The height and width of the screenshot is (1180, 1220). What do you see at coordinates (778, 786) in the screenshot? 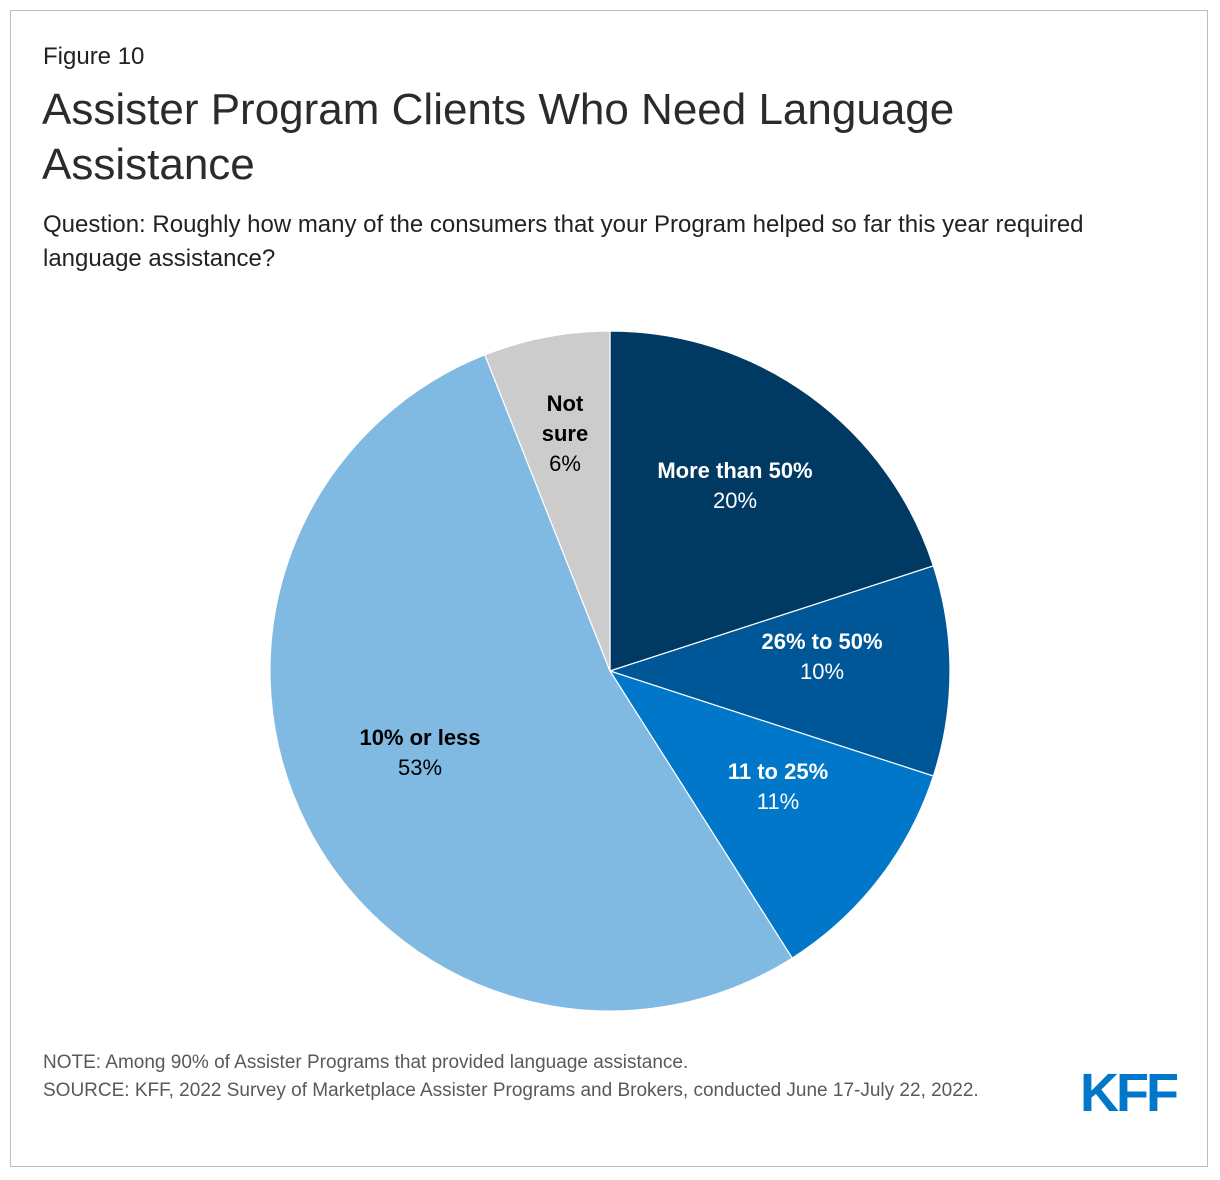
I see `slice-label-11-to-25-: 11 to 25% 11%` at bounding box center [778, 786].